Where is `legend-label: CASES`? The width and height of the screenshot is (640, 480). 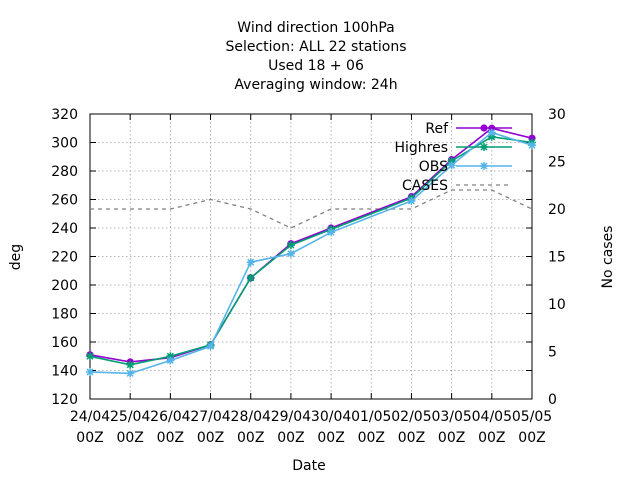
legend-label: CASES is located at coordinates (425, 186).